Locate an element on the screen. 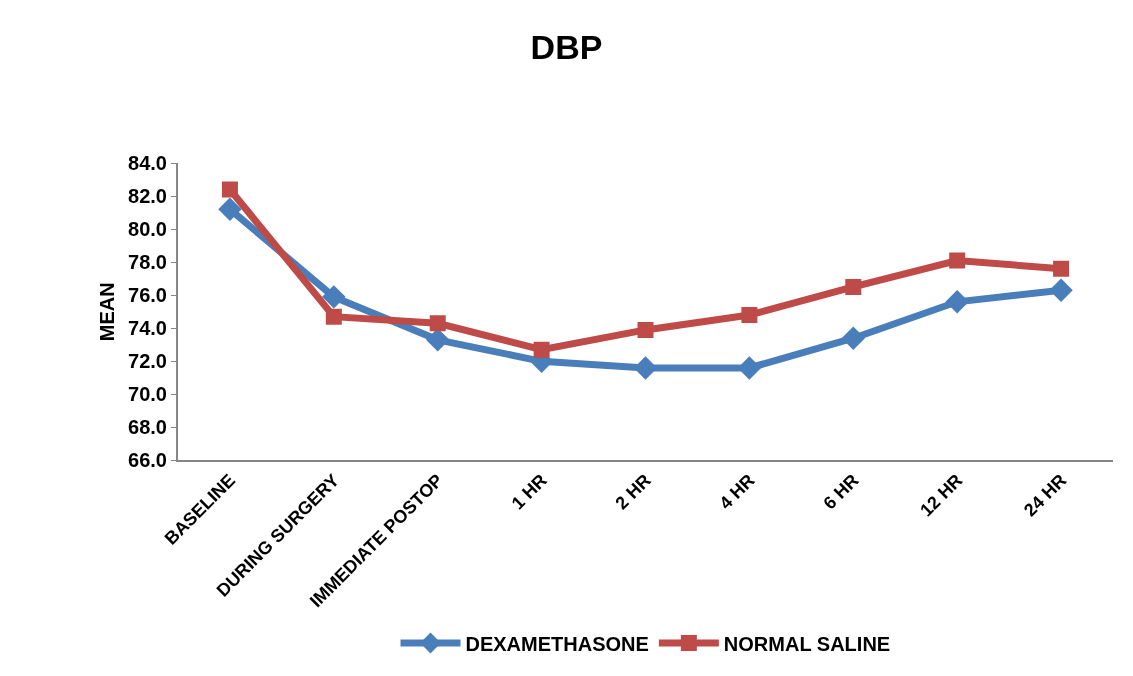  y-tick-label: 72.0 is located at coordinates (147, 361).